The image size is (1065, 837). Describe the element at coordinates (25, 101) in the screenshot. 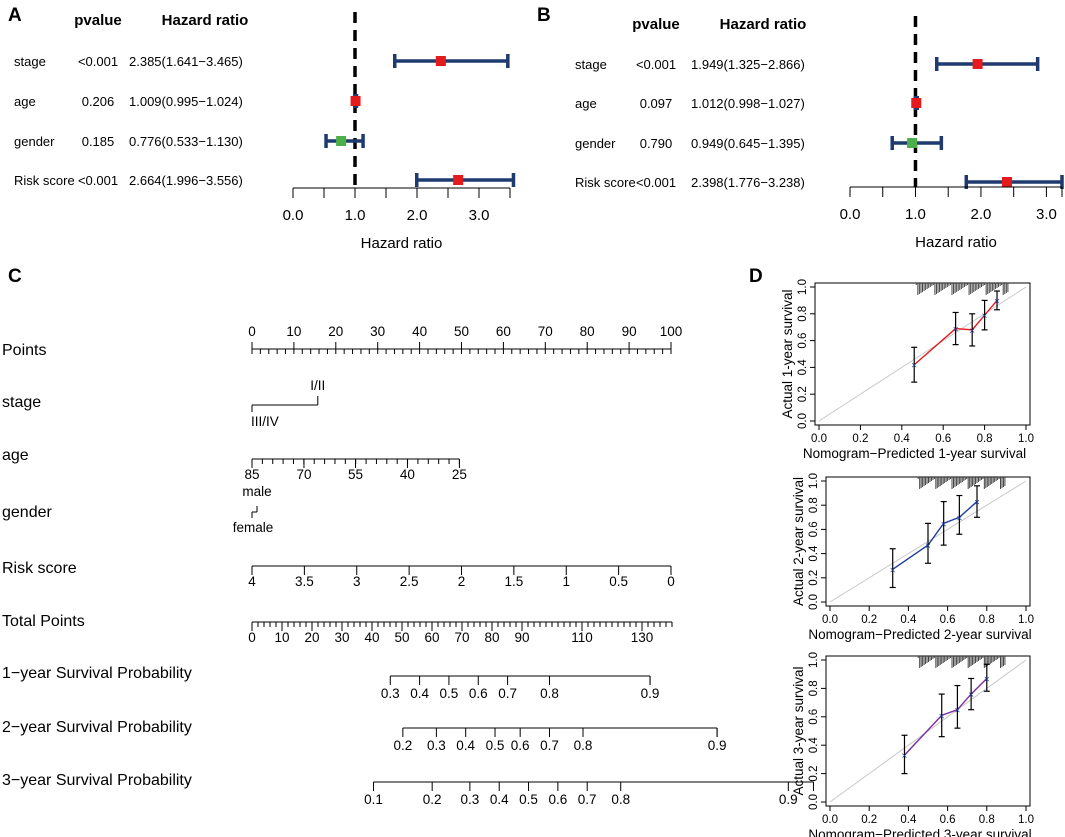

I see `row-label: age` at that location.